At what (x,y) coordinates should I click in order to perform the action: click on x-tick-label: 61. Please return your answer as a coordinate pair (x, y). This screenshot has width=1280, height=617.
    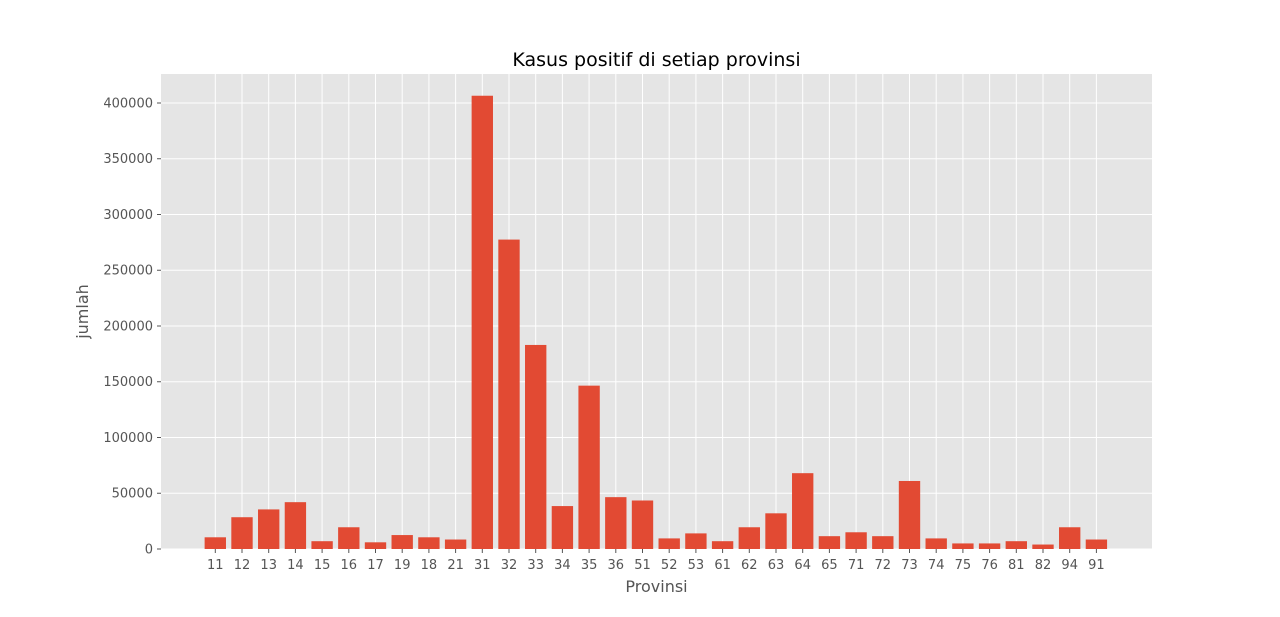
    Looking at the image, I should click on (722, 565).